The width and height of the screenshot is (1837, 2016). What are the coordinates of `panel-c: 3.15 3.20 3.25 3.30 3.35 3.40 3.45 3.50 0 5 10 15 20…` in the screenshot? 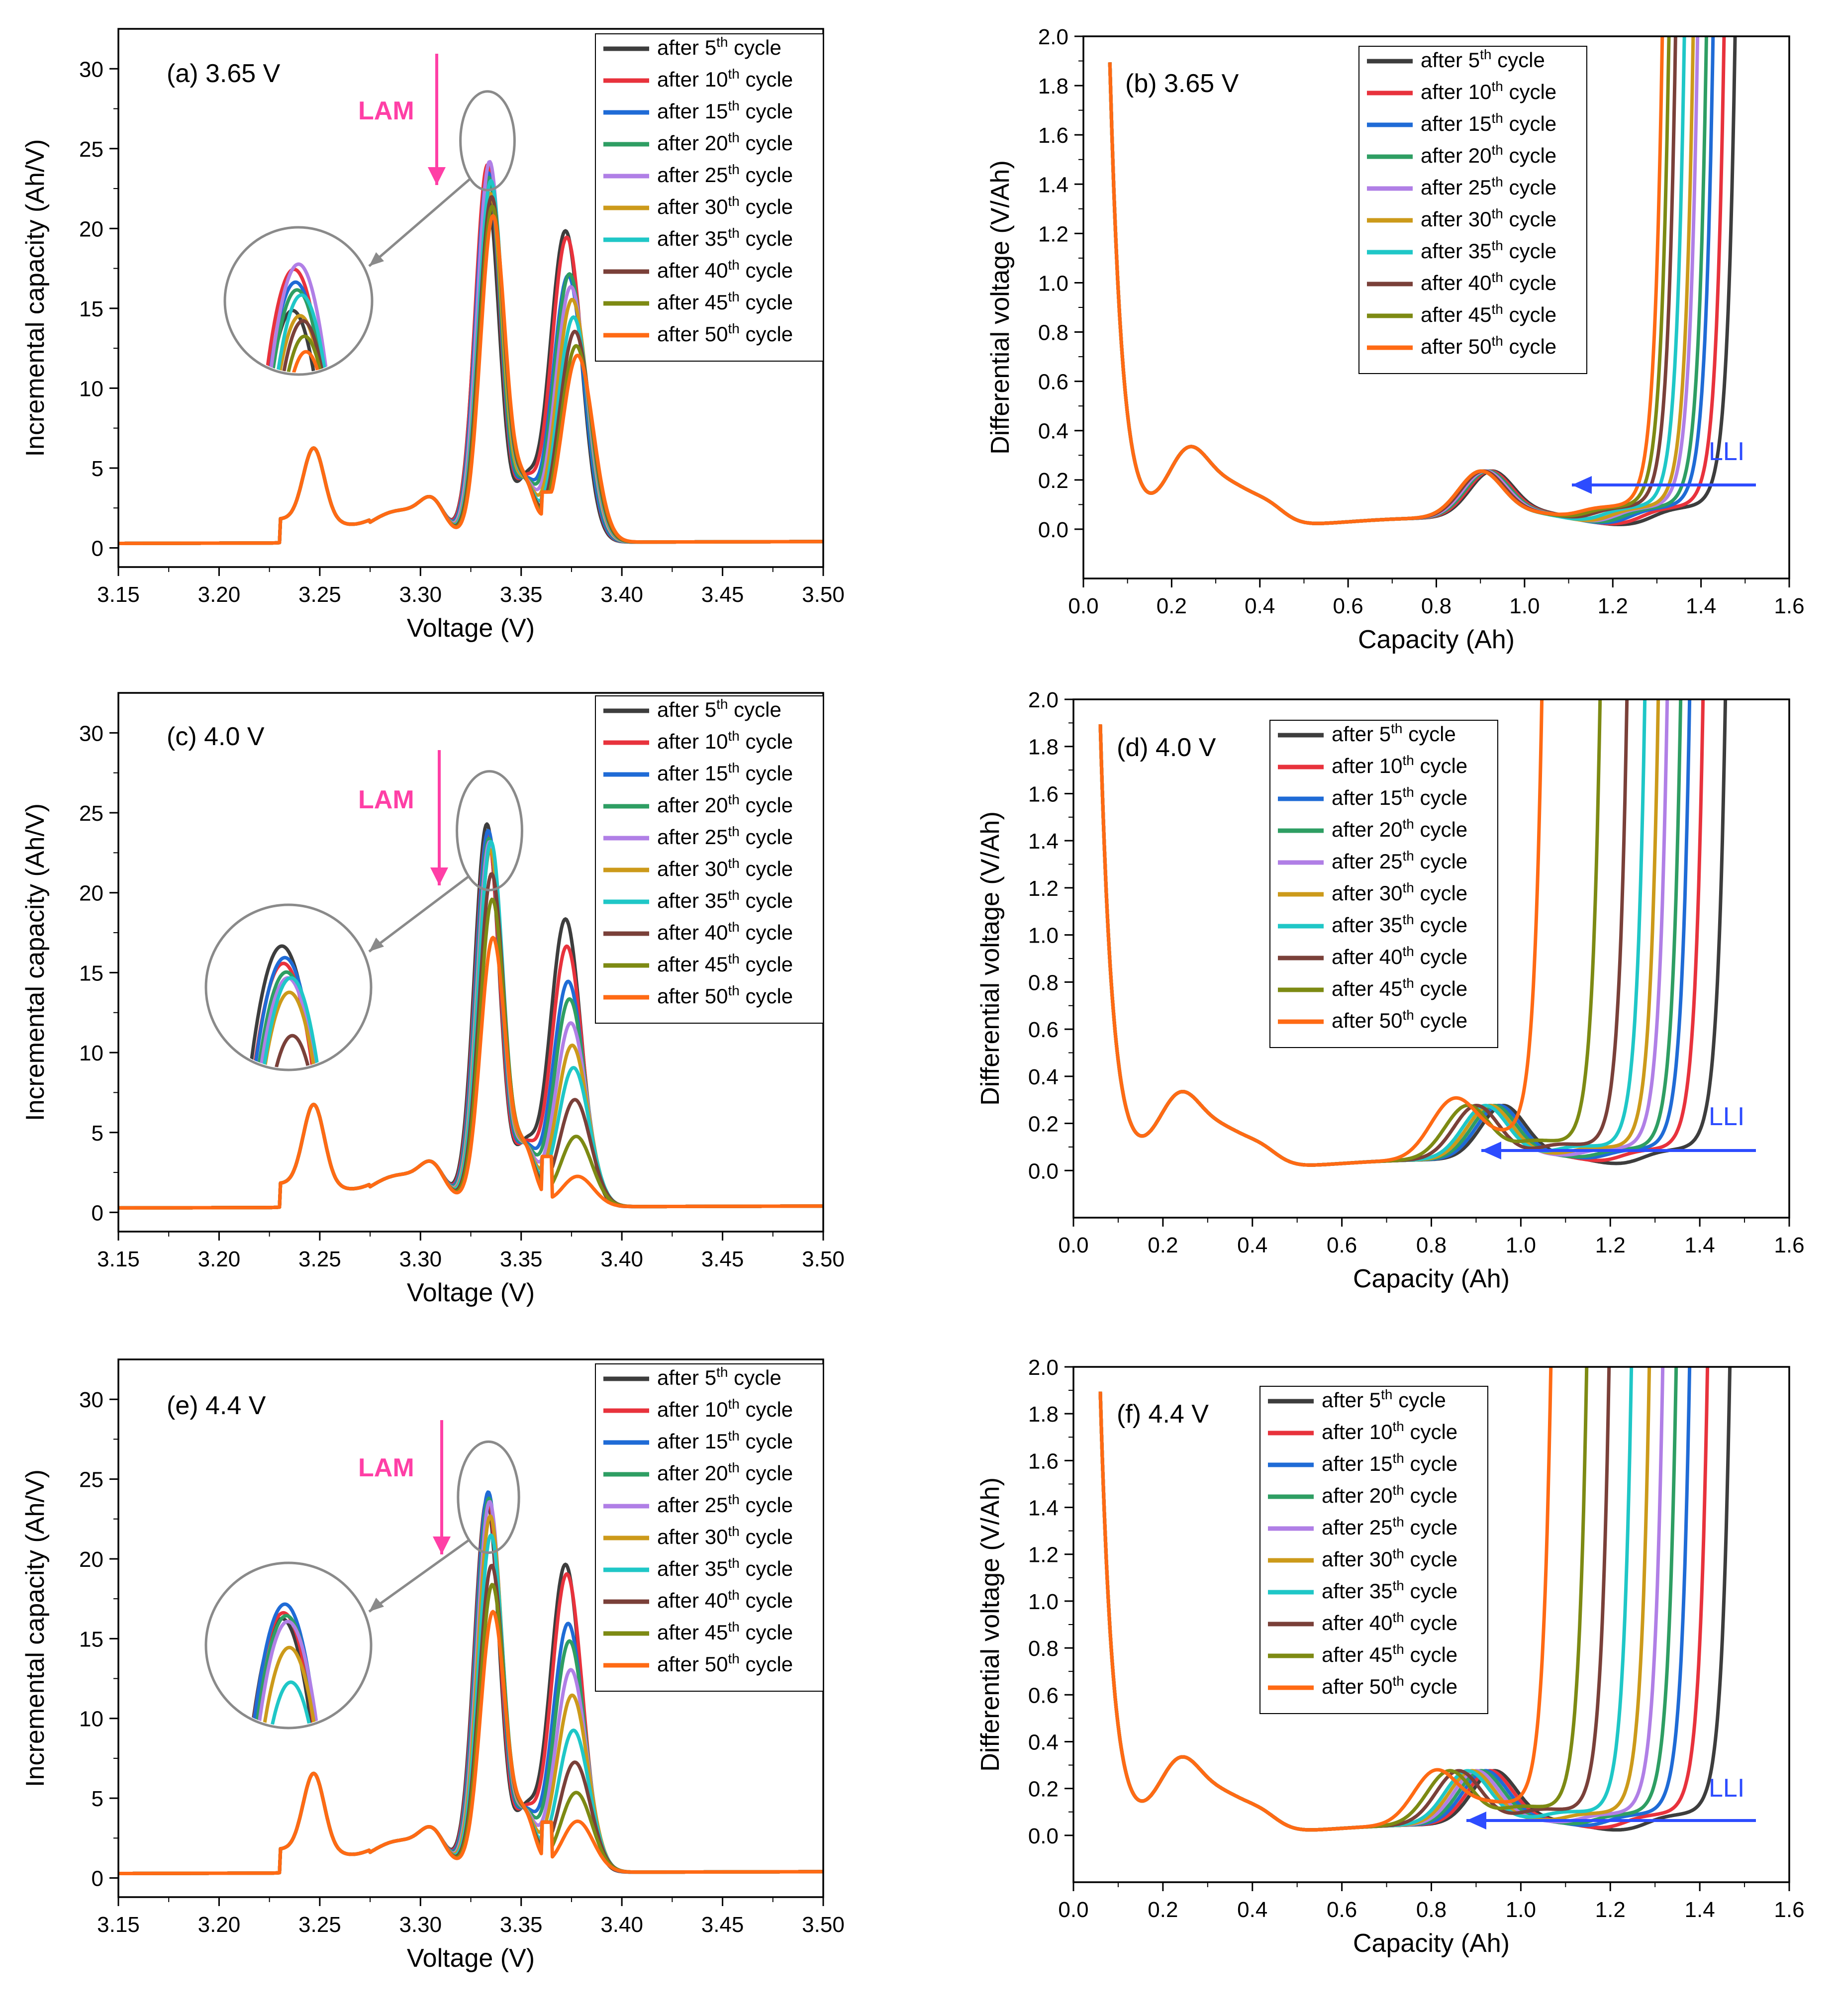 It's located at (433, 999).